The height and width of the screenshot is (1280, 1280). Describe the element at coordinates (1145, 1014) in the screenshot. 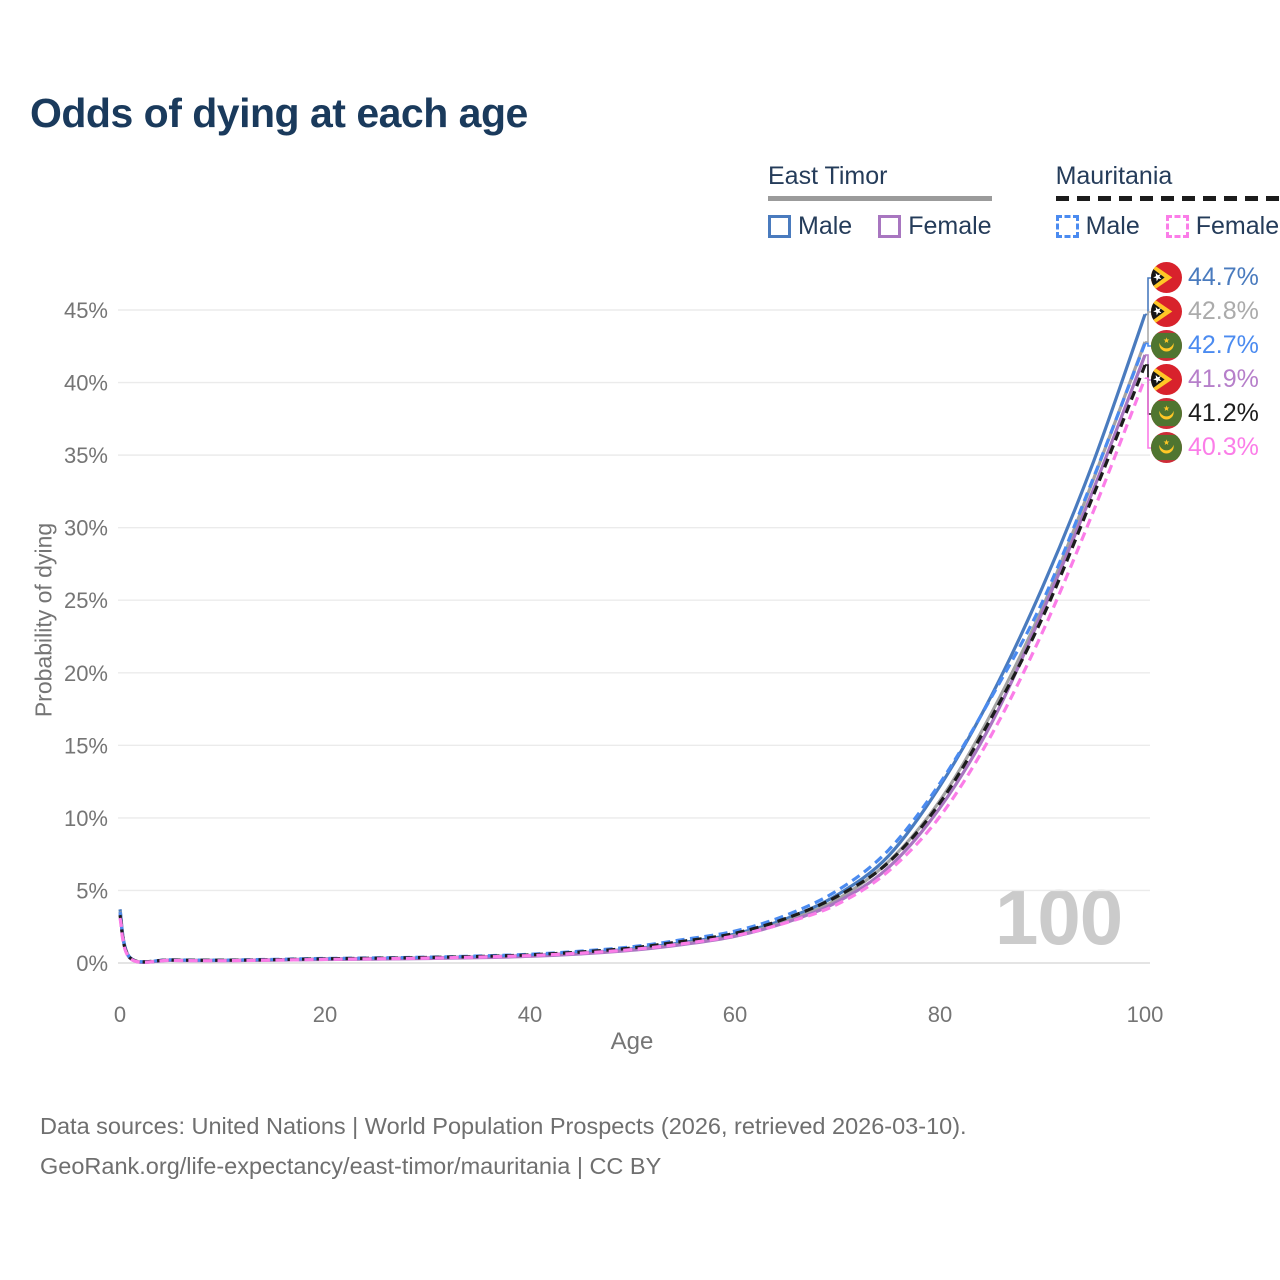

I see `x-tick-label: 100` at that location.